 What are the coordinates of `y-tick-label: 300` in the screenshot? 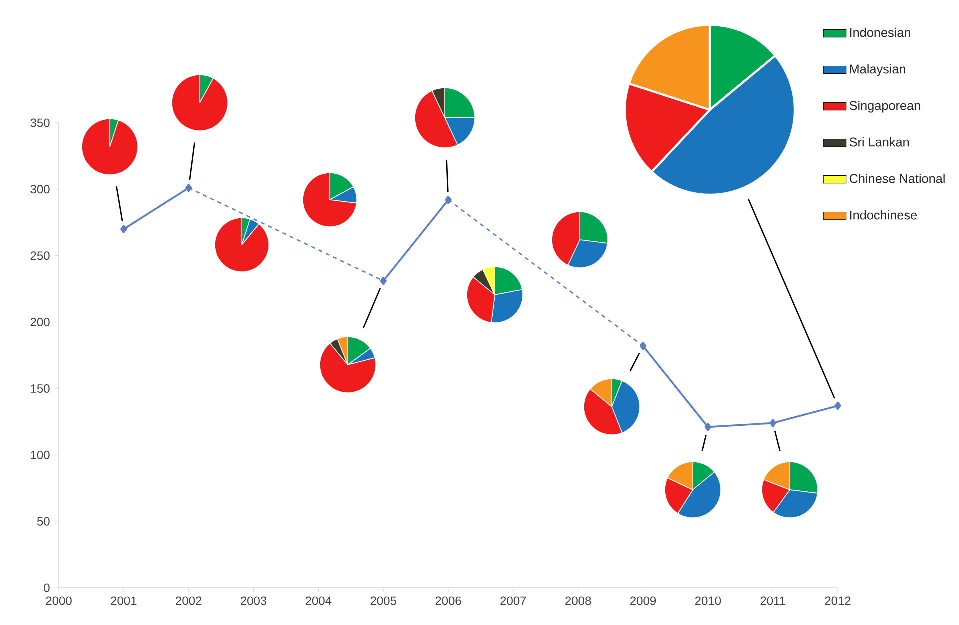 It's located at (40, 189).